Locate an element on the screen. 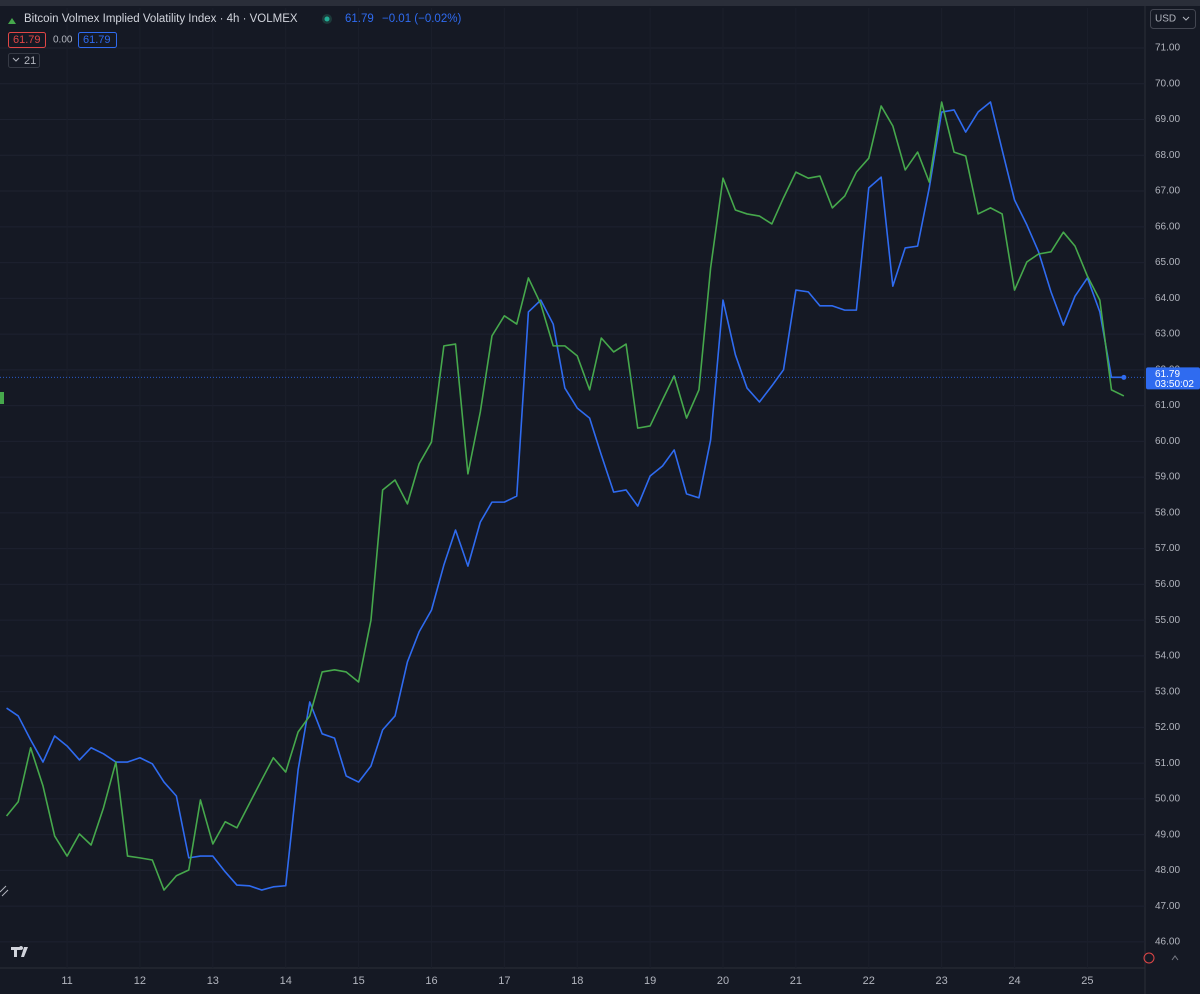  y-tick-label: 57.00 is located at coordinates (1167, 548).